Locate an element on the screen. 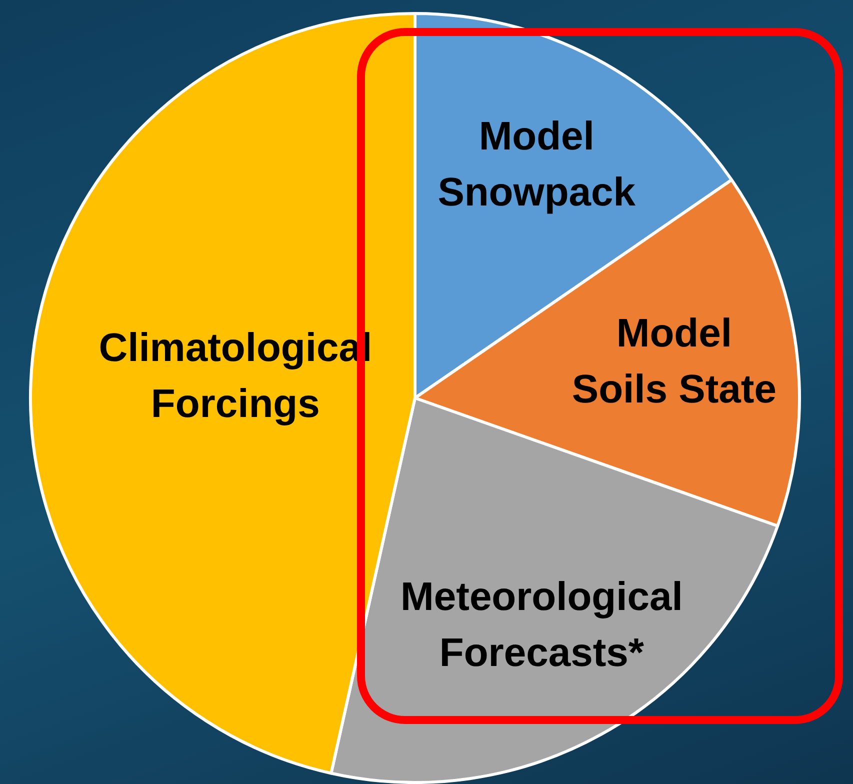 This screenshot has width=853, height=784. slice-label: Meteorological Forecasts* is located at coordinates (541, 624).